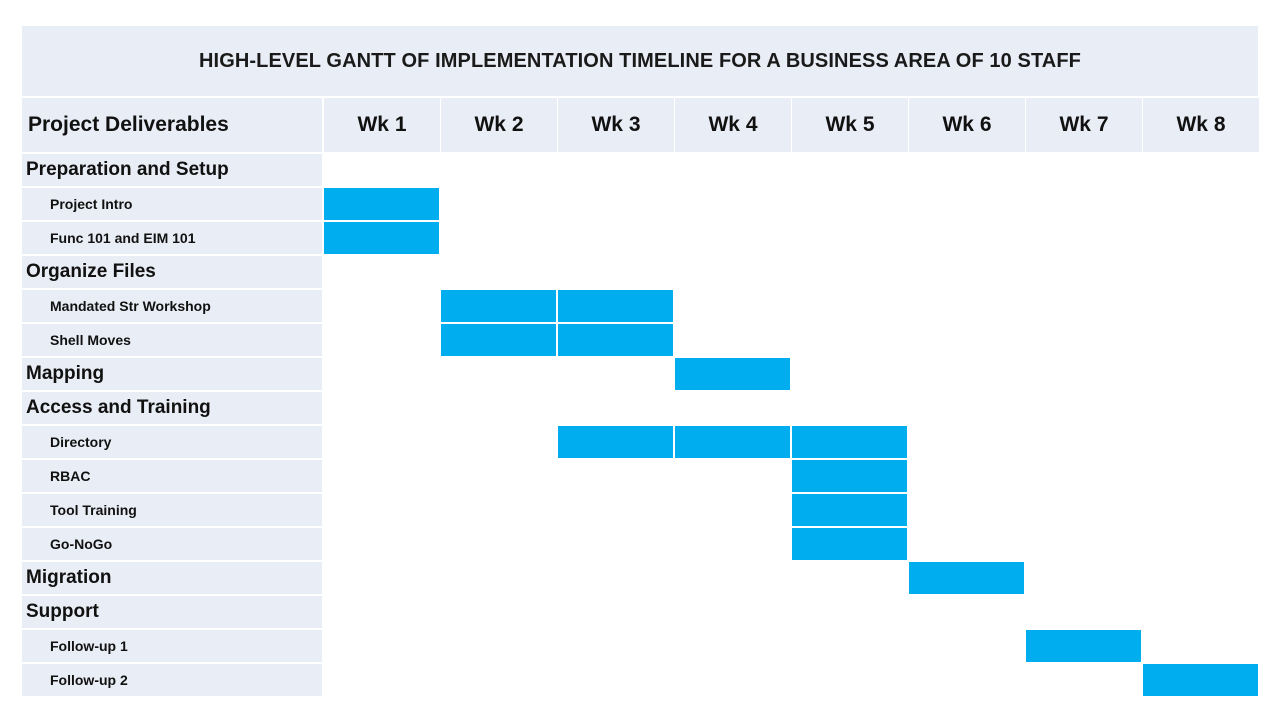 The width and height of the screenshot is (1286, 728). What do you see at coordinates (172, 578) in the screenshot?
I see `section-label: Migration` at bounding box center [172, 578].